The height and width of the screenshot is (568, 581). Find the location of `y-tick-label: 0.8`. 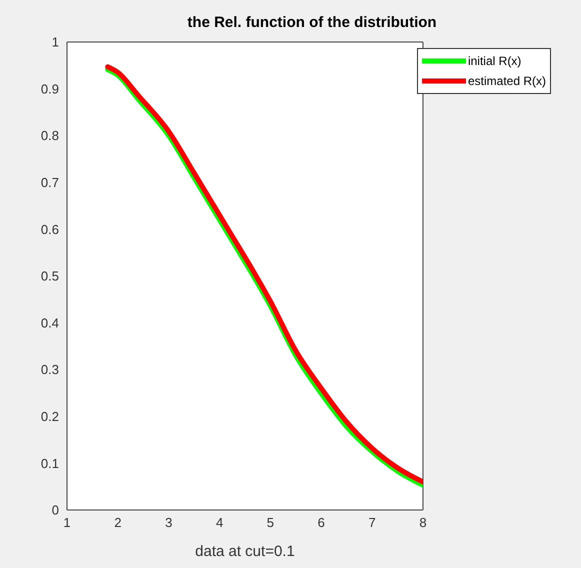

y-tick-label: 0.8 is located at coordinates (49, 136).